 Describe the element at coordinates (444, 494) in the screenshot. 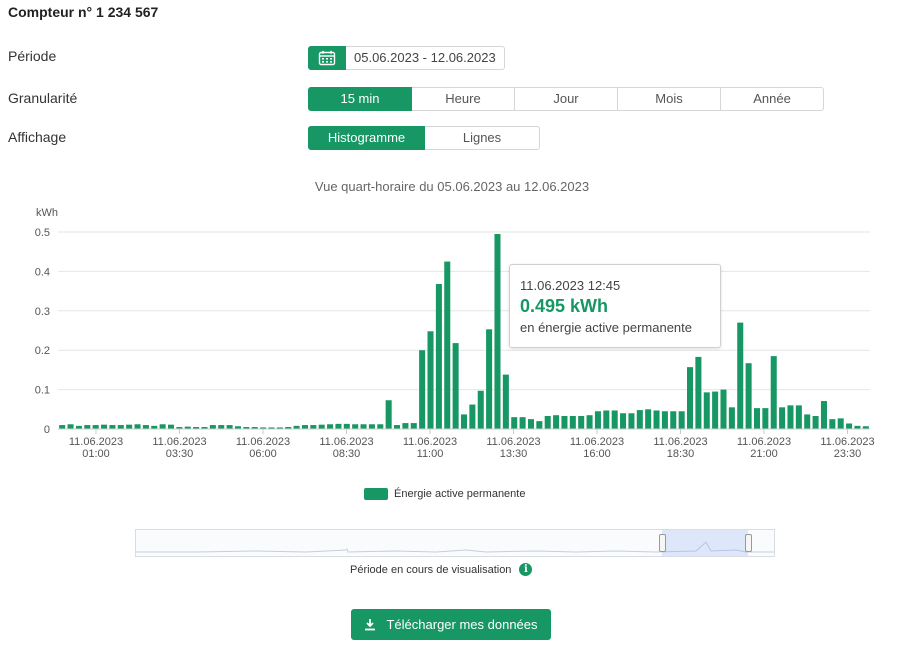

I see `chart-legend: Énergie active permanente` at that location.